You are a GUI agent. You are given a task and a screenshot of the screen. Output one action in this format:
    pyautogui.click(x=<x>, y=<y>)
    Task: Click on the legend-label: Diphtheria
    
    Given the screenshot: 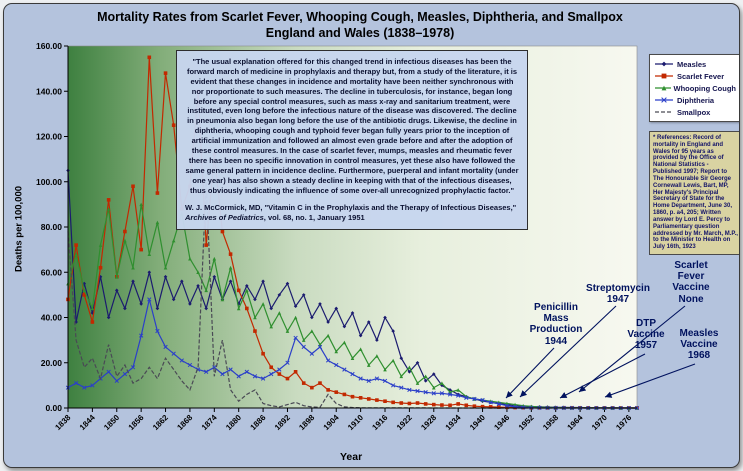 What is the action you would take?
    pyautogui.click(x=696, y=100)
    